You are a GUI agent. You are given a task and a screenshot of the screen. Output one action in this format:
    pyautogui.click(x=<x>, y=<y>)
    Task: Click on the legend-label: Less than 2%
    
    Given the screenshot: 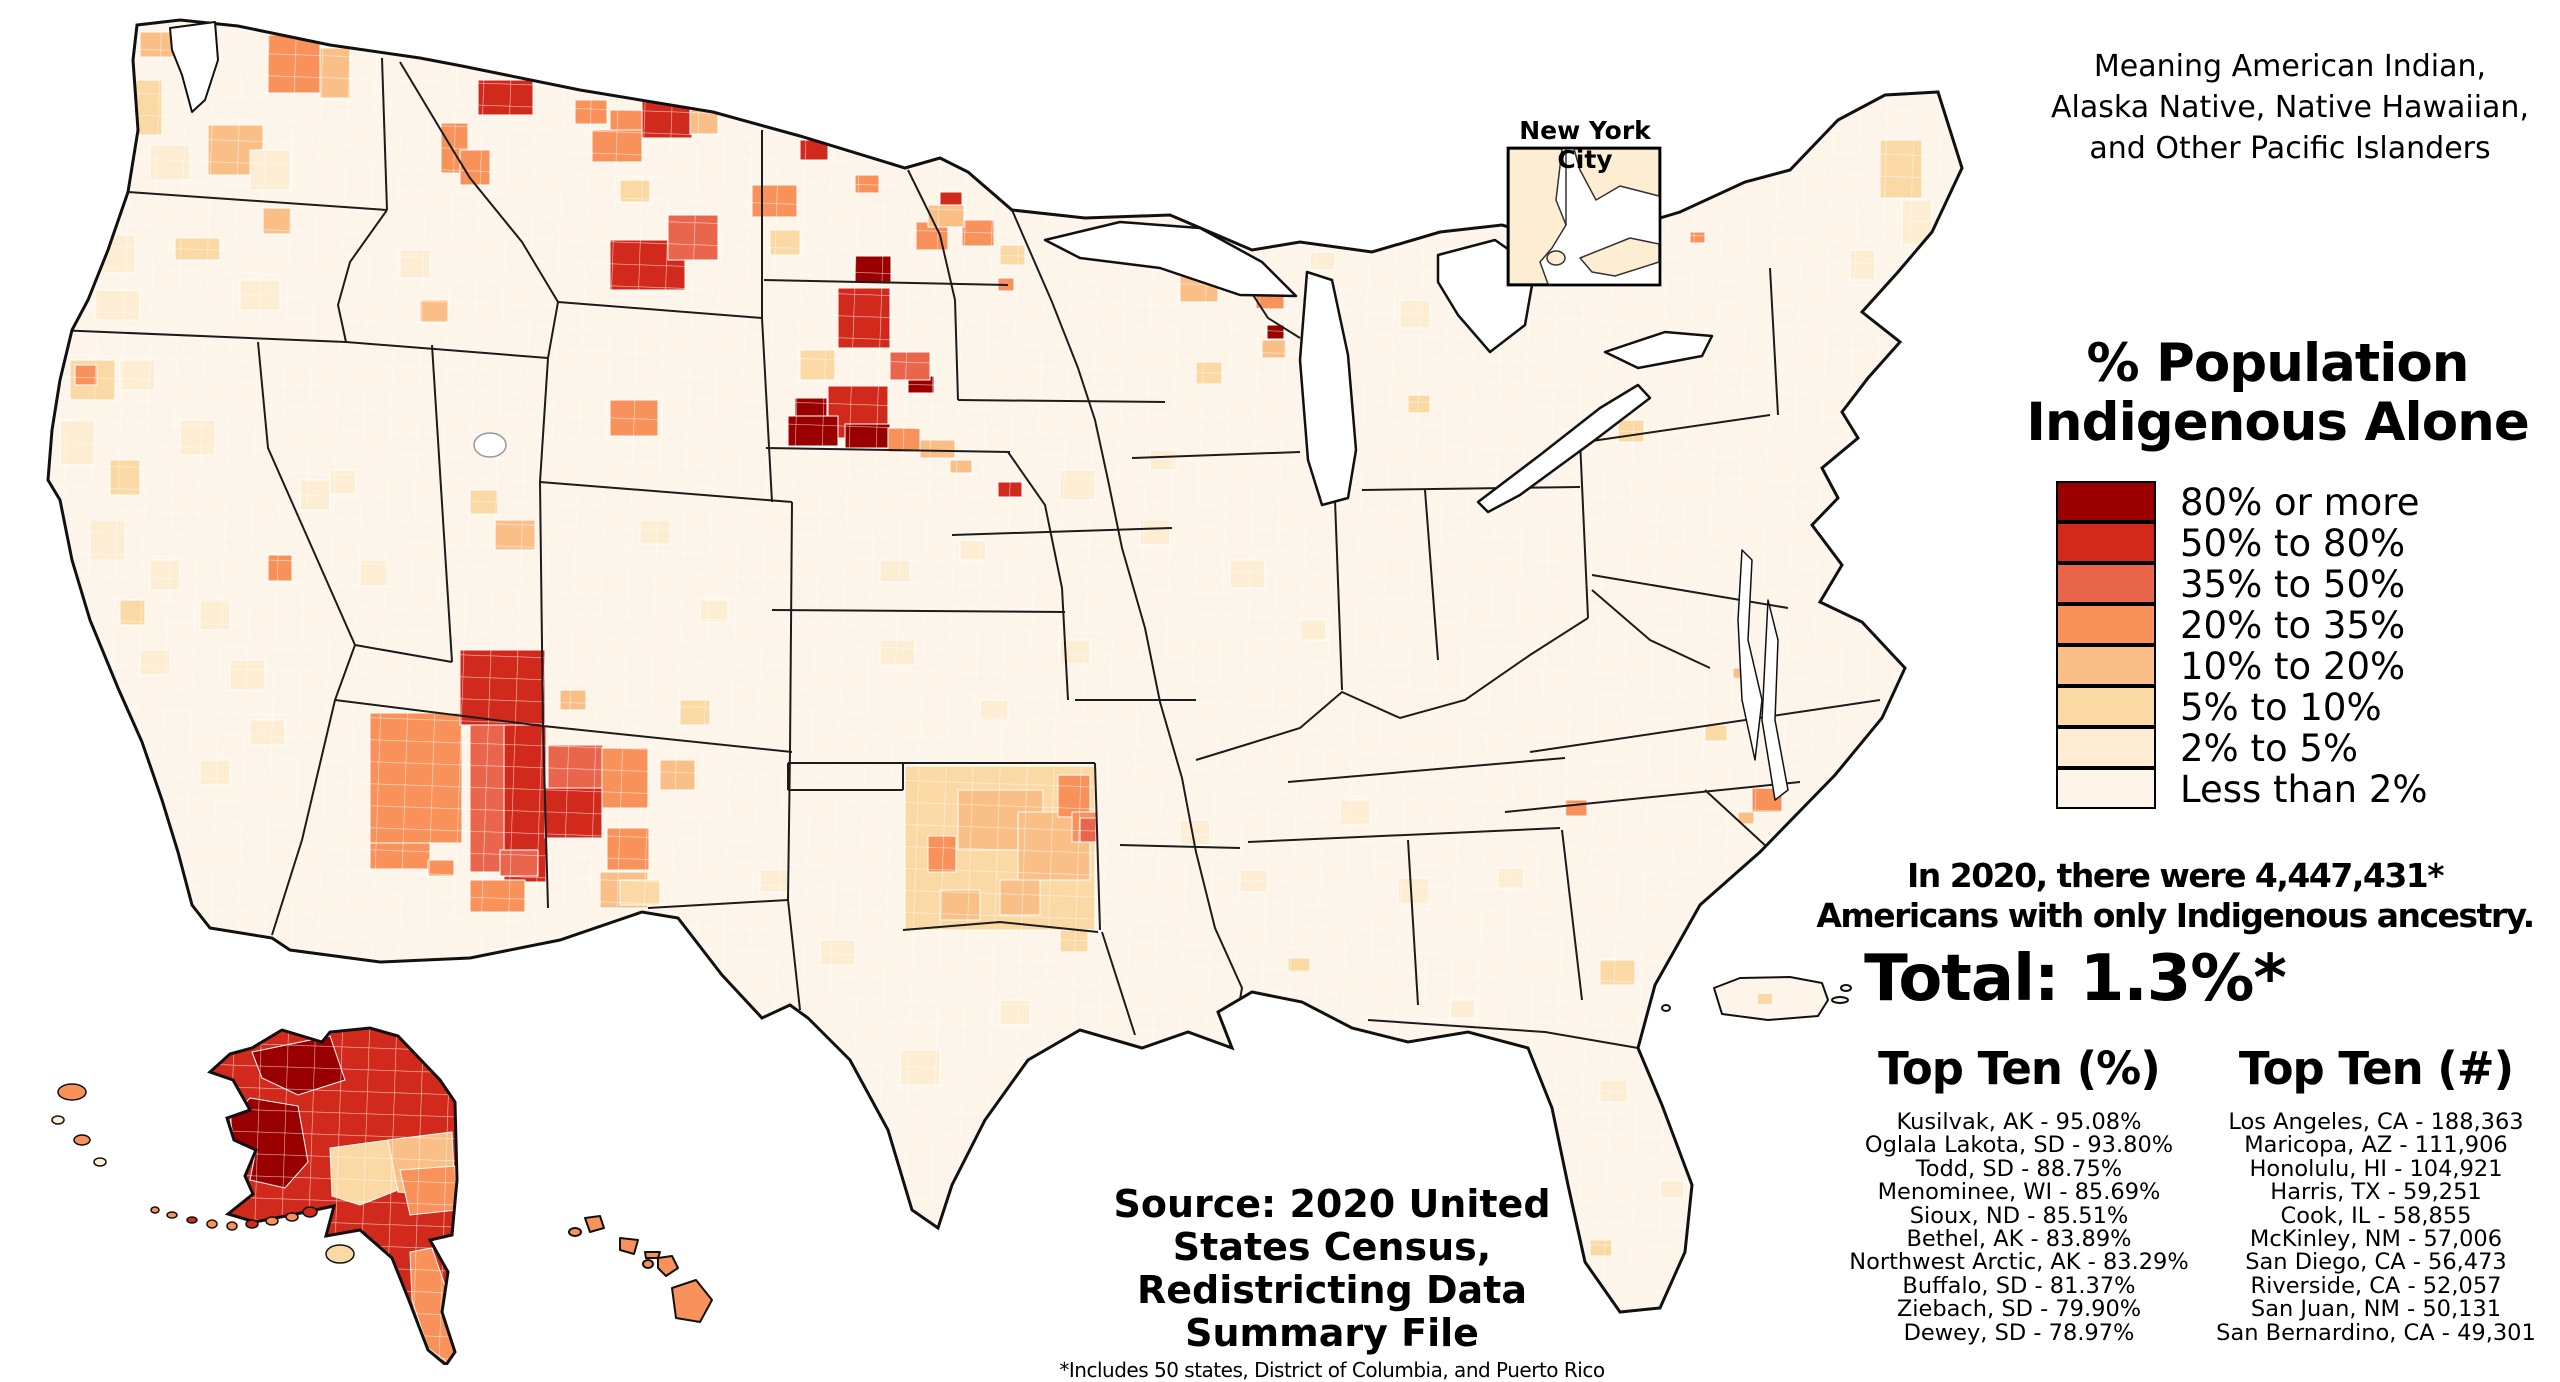 What is the action you would take?
    pyautogui.click(x=2304, y=789)
    